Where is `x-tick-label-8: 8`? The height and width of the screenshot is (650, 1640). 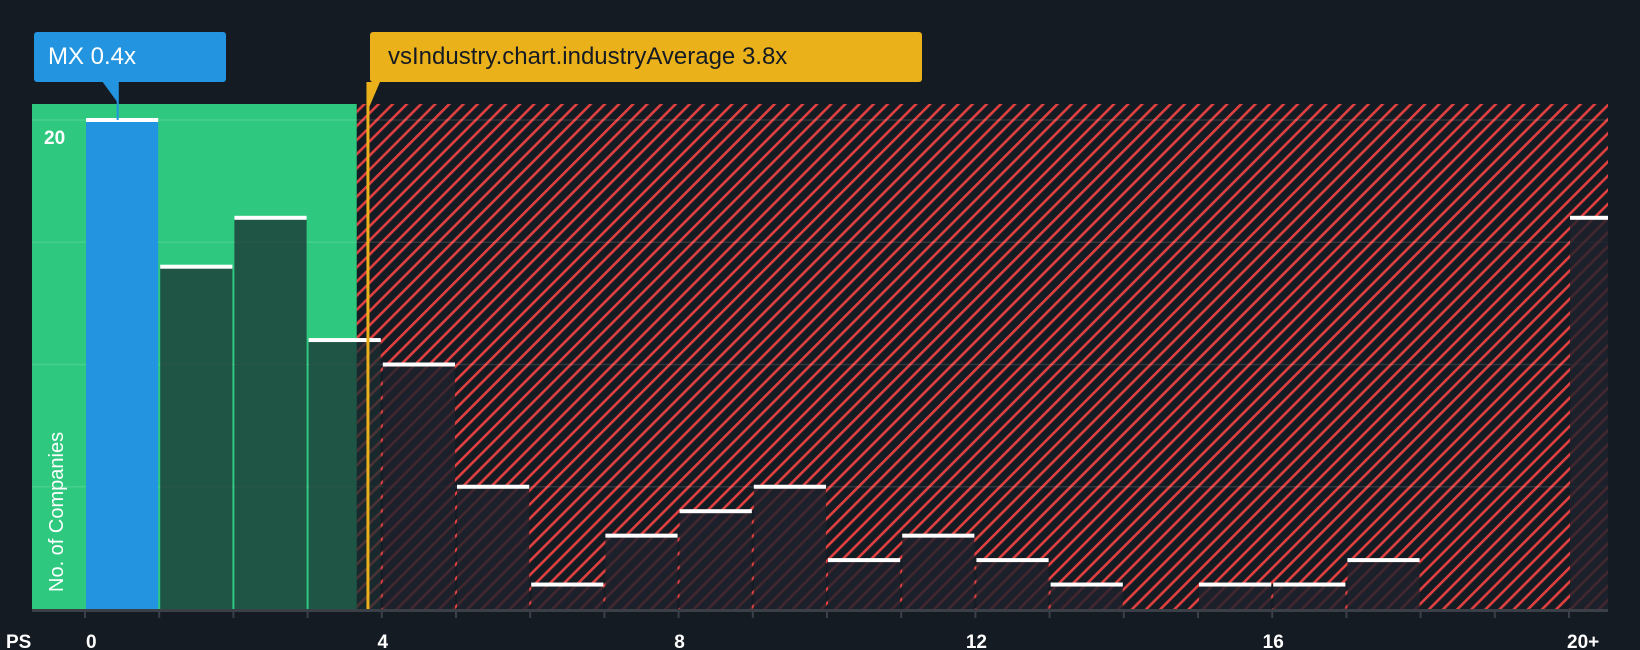
x-tick-label-8: 8 is located at coordinates (679, 641).